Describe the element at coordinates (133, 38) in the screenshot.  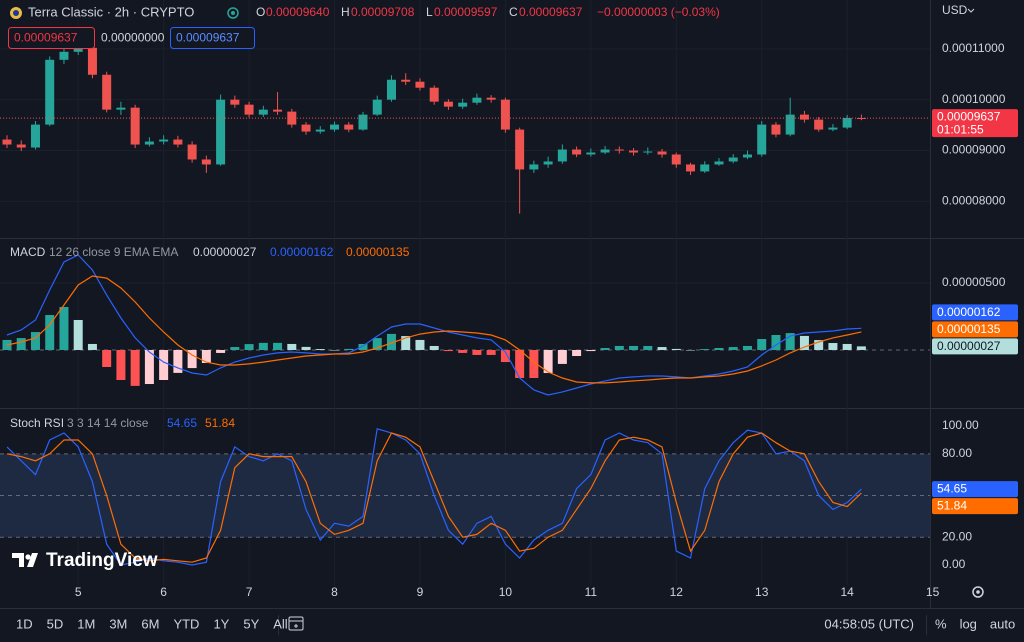
I see `spread: 0.00000000` at that location.